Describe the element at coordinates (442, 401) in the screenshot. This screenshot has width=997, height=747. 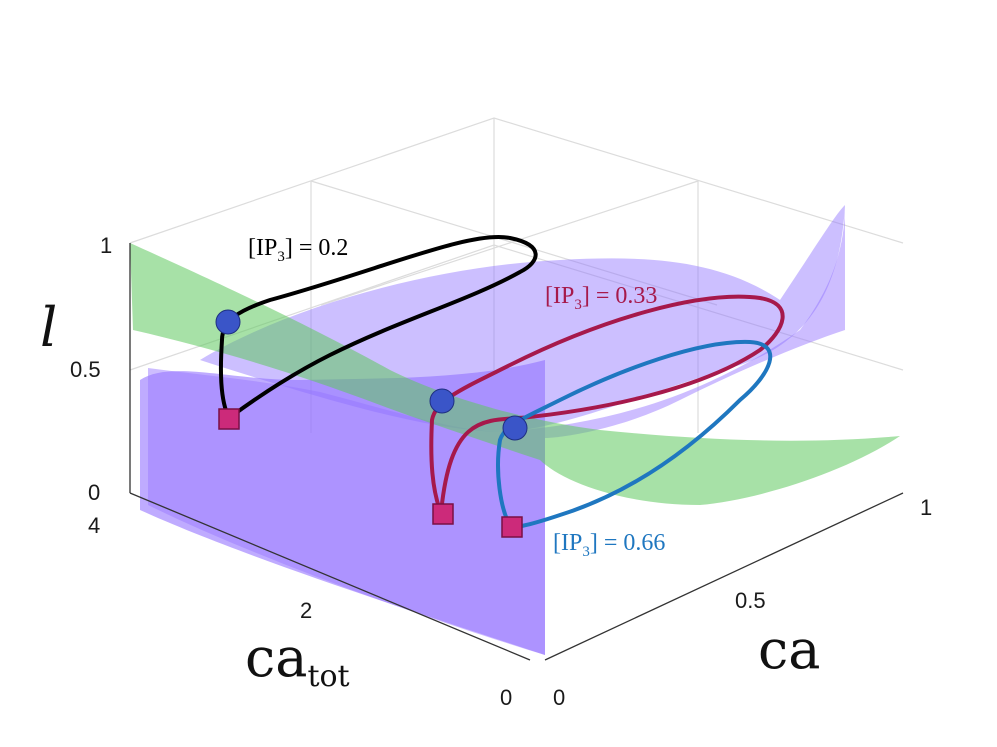
I see `equilibrium-ip3-0.33` at that location.